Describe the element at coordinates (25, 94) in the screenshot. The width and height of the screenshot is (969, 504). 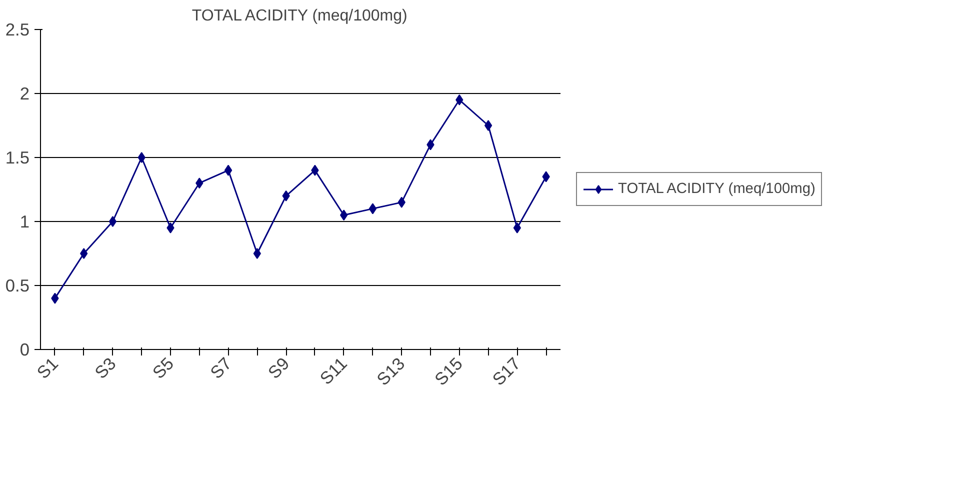
I see `y-tick-label: 2` at that location.